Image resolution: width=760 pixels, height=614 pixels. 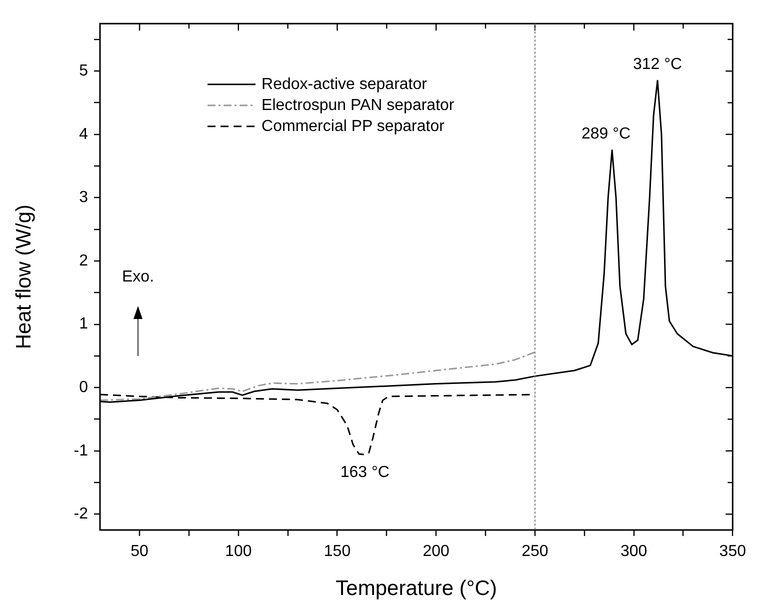 What do you see at coordinates (24, 277) in the screenshot?
I see `y-axis-title: Heat flow (W/g)` at bounding box center [24, 277].